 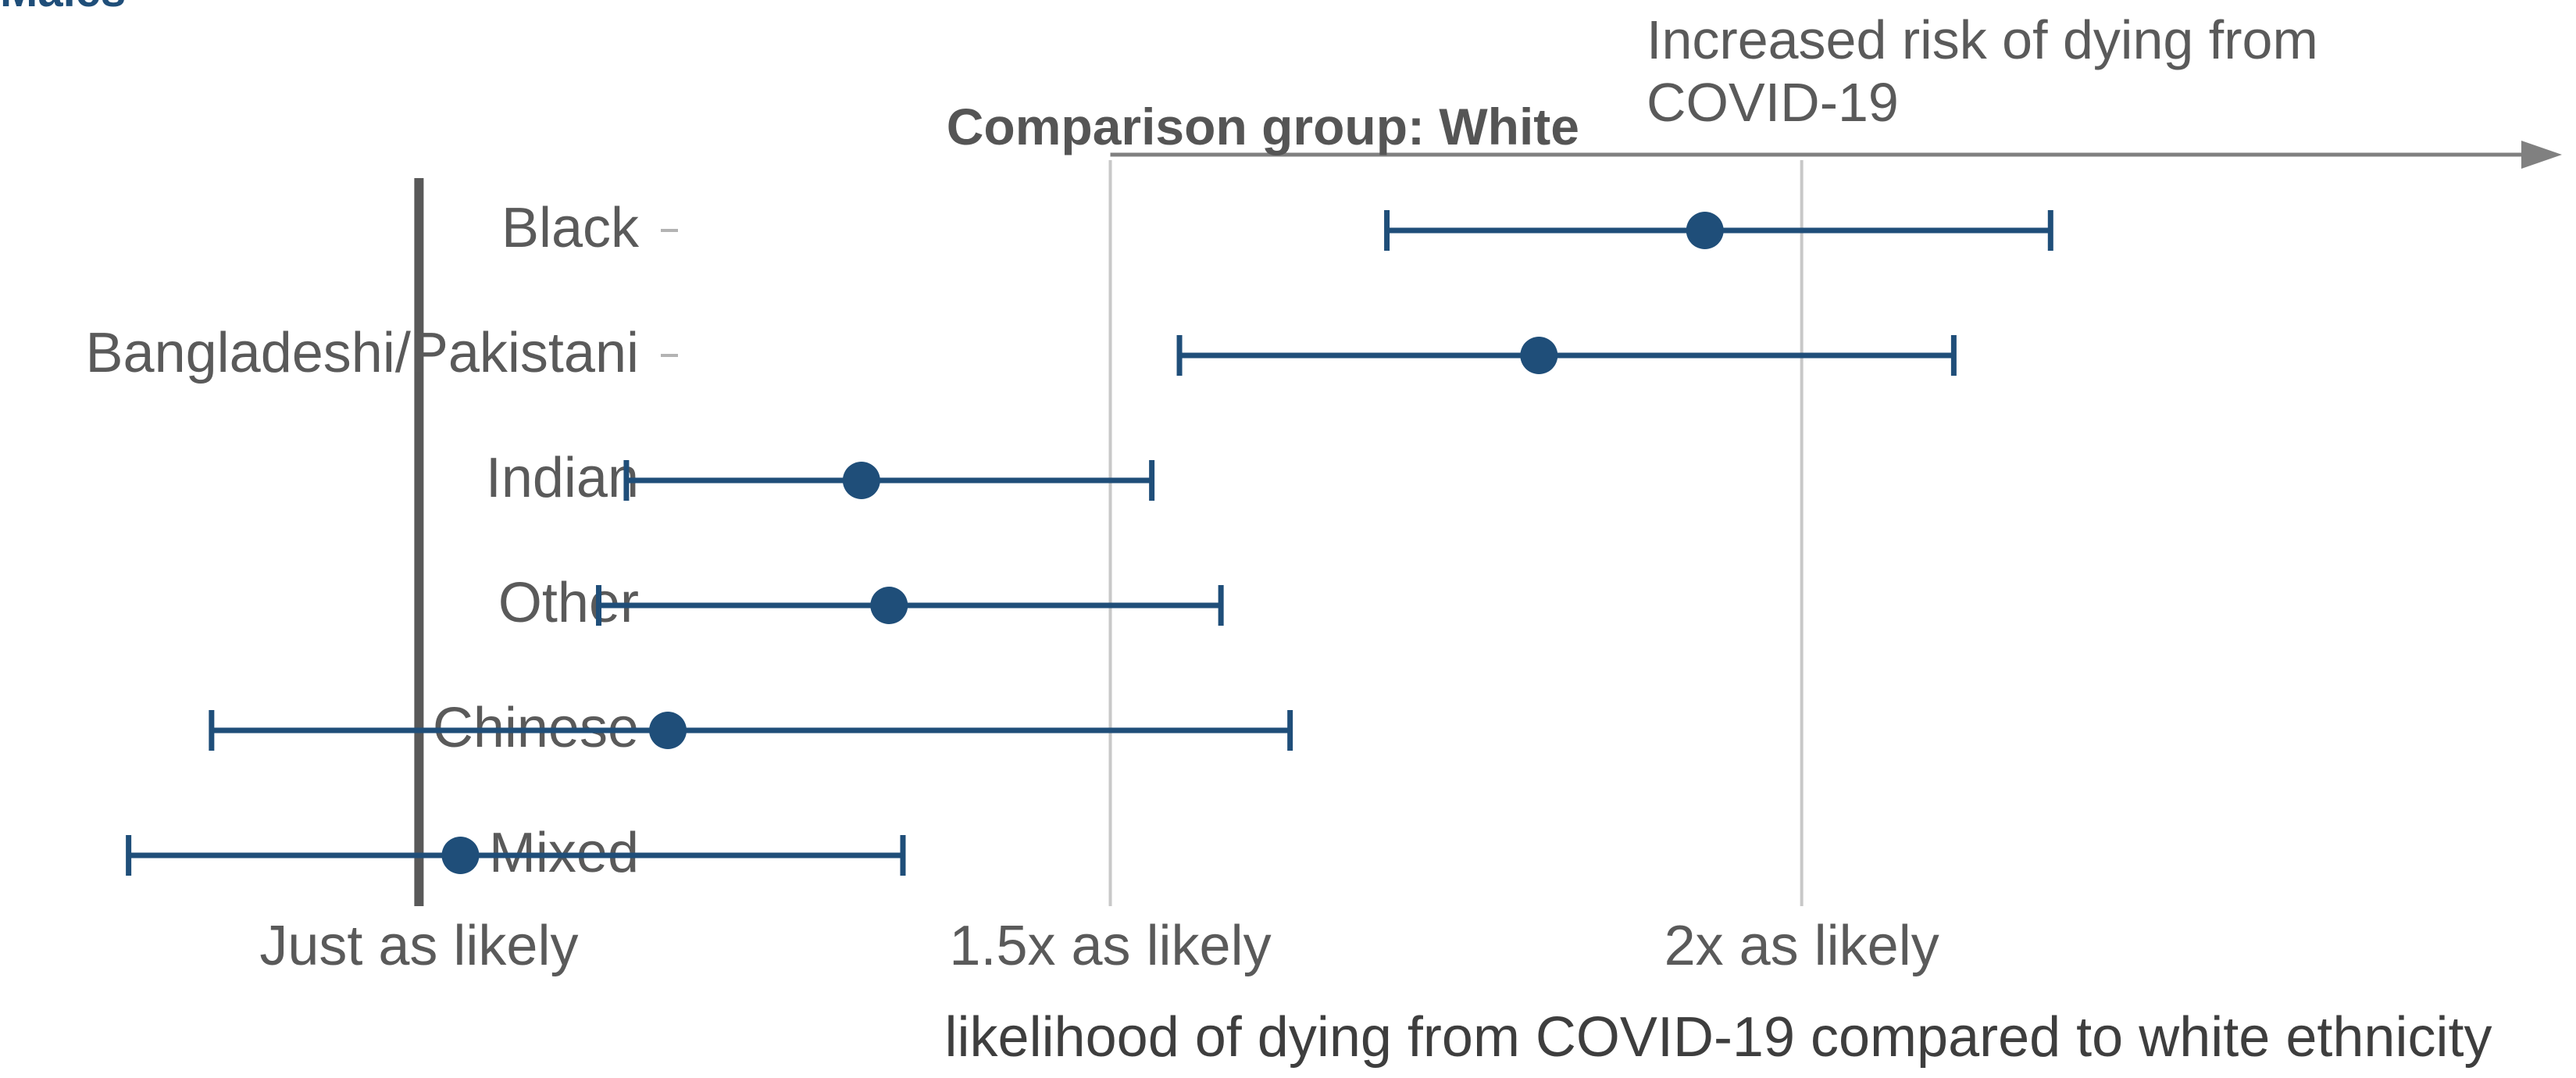 What do you see at coordinates (1263, 127) in the screenshot?
I see `reference-label: Comparison group: White` at bounding box center [1263, 127].